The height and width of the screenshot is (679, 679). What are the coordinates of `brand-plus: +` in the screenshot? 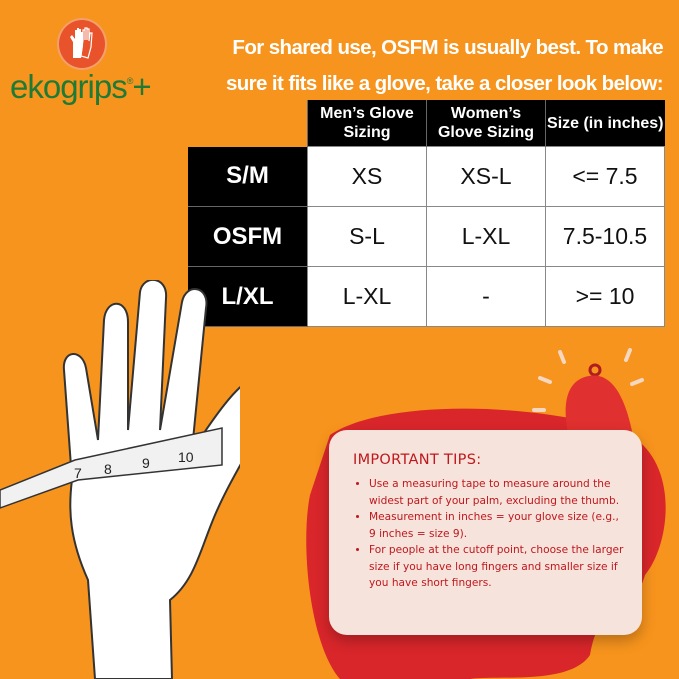 It's located at (141, 86).